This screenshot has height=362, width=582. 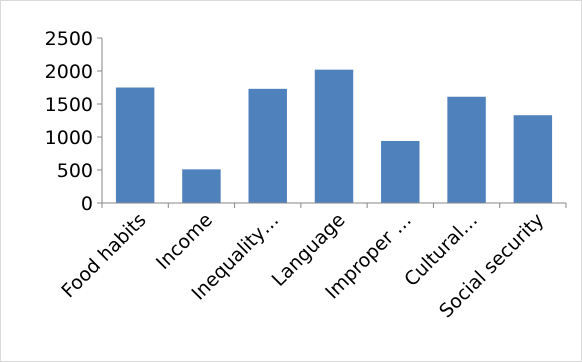 What do you see at coordinates (69, 105) in the screenshot?
I see `y-tick-label: 1500` at bounding box center [69, 105].